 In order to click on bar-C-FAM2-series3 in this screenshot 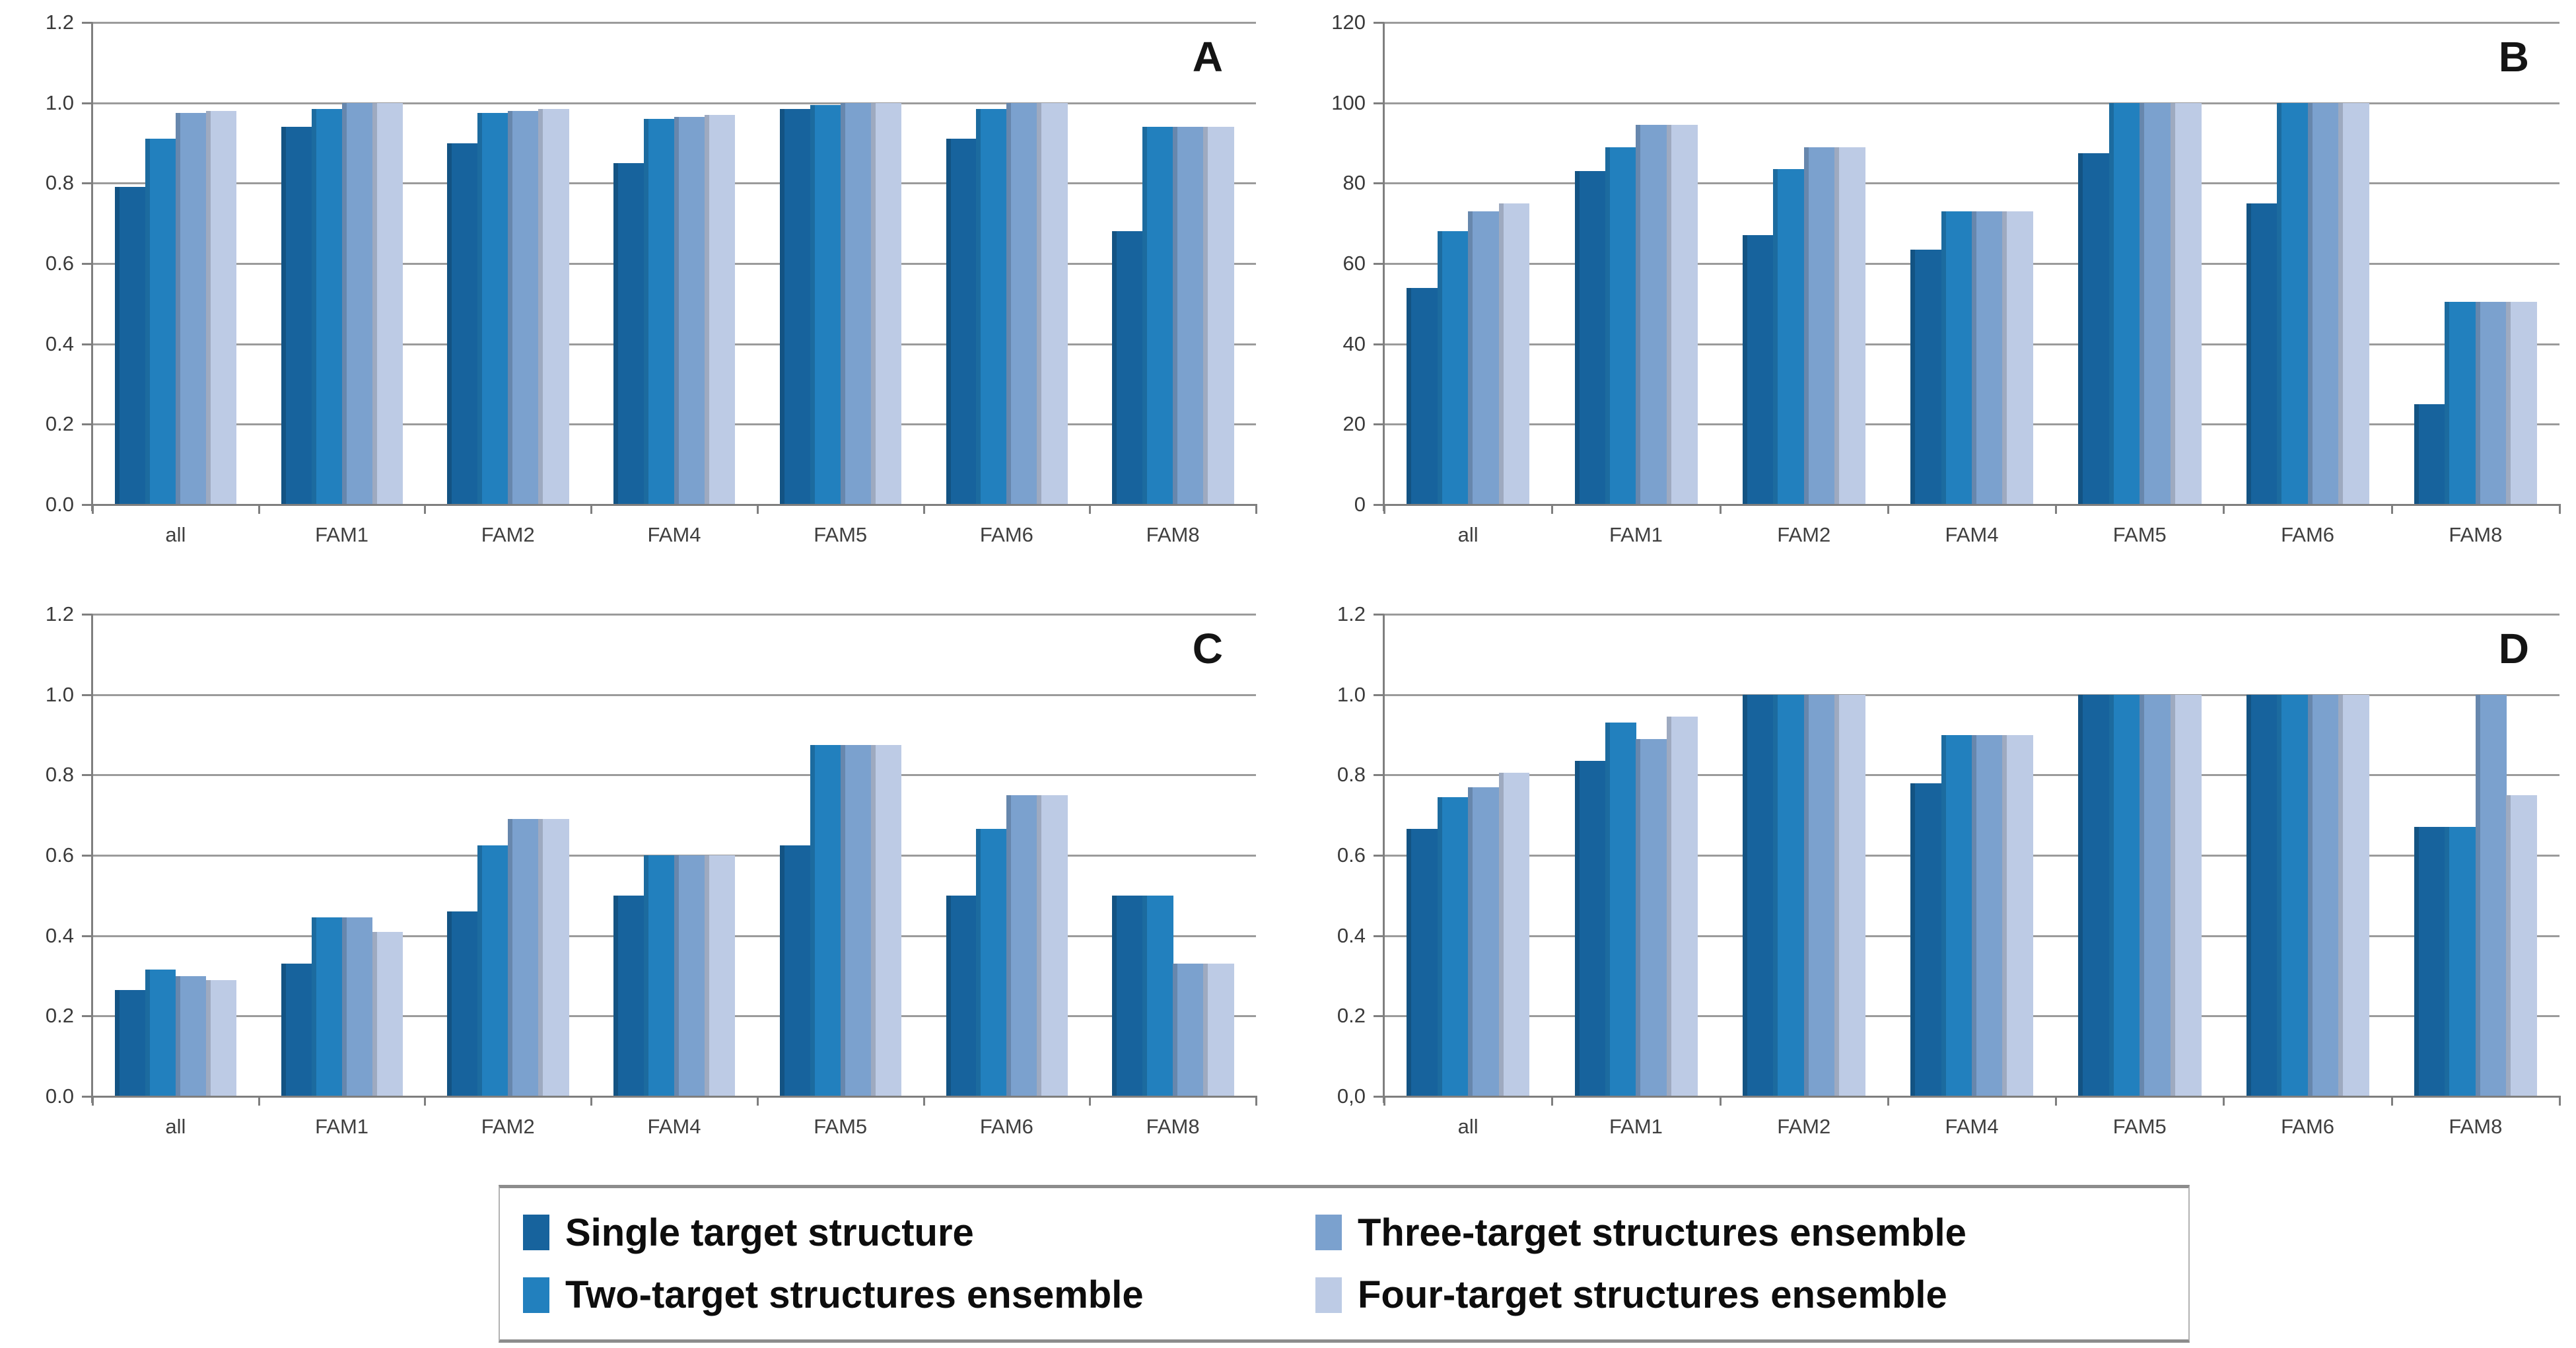, I will do `click(523, 957)`.